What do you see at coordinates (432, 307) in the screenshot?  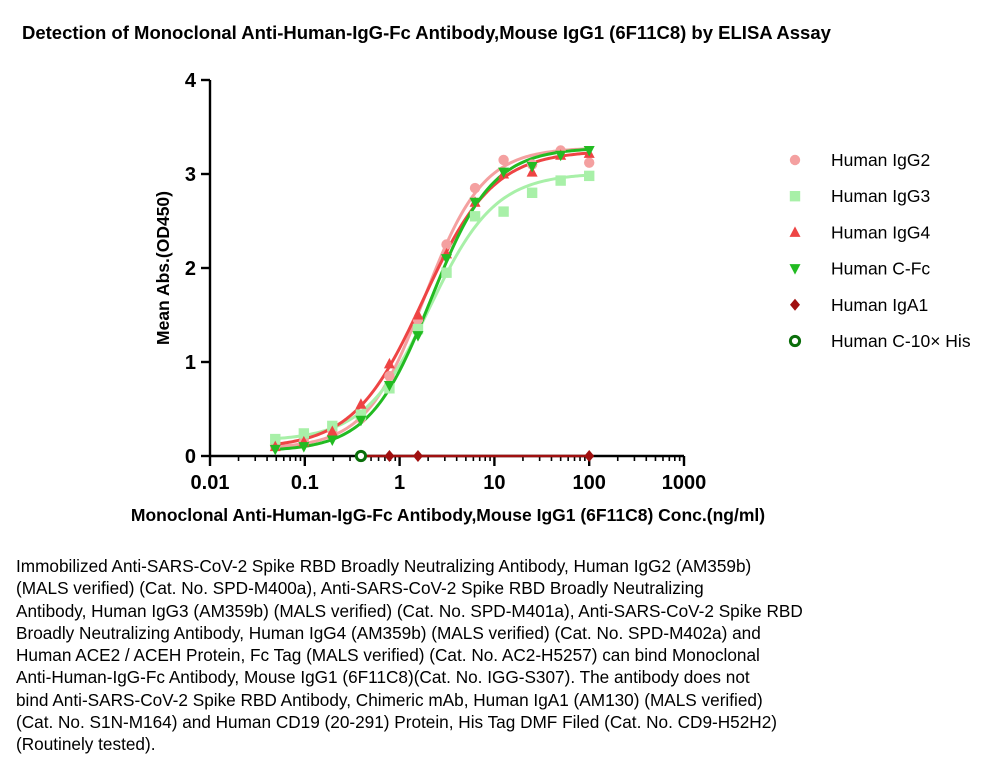 I see `fit-curve-human-igg3` at bounding box center [432, 307].